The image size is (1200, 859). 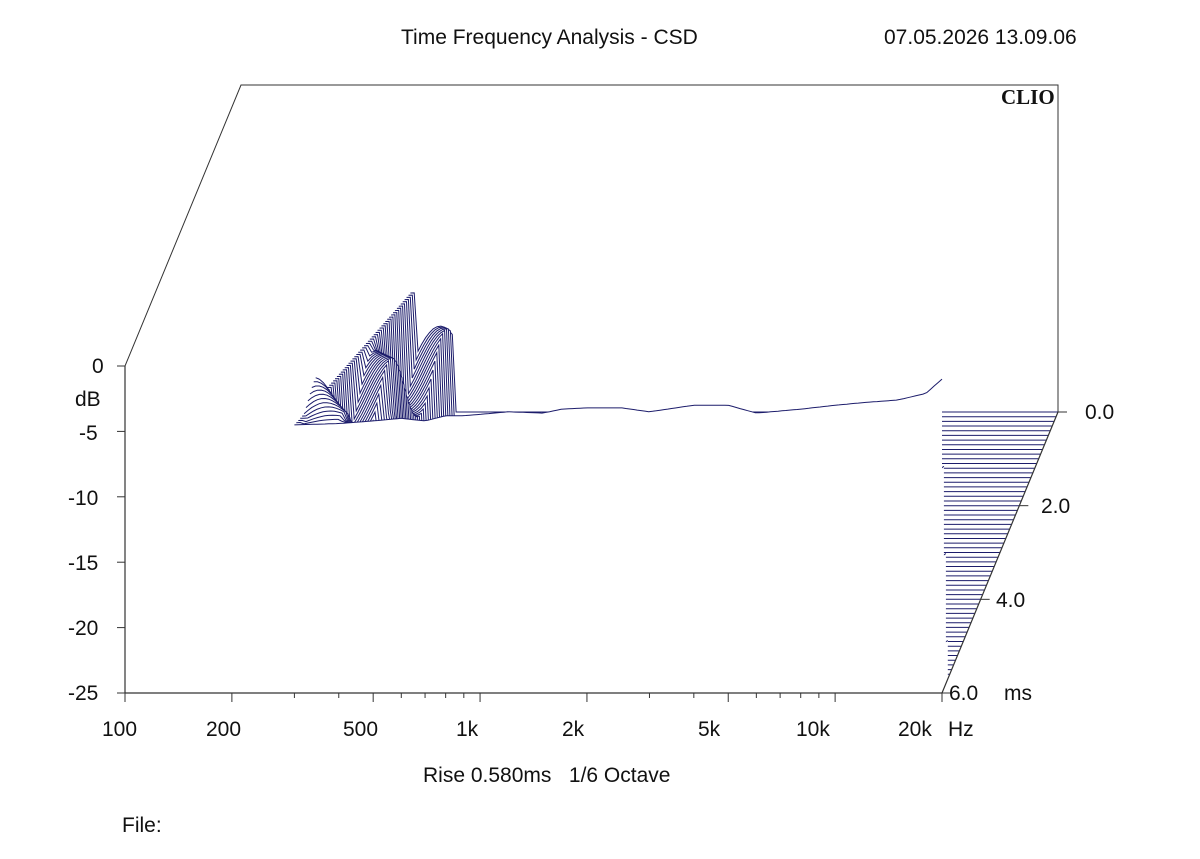 I want to click on y-tick-label: -20, so click(x=83, y=628).